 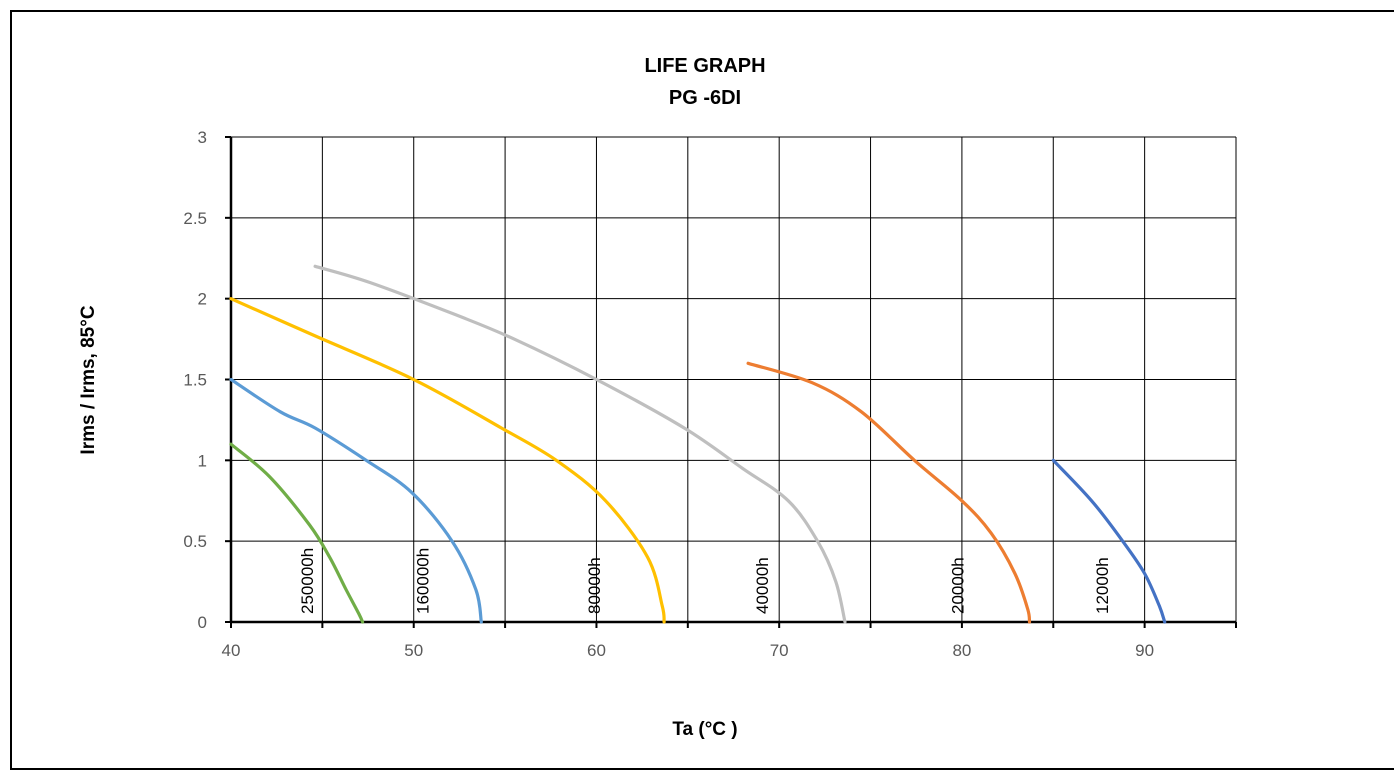 What do you see at coordinates (705, 581) in the screenshot?
I see `curve-labels: 250000h 160000h 80000h 40000h 20000h 12000h` at bounding box center [705, 581].